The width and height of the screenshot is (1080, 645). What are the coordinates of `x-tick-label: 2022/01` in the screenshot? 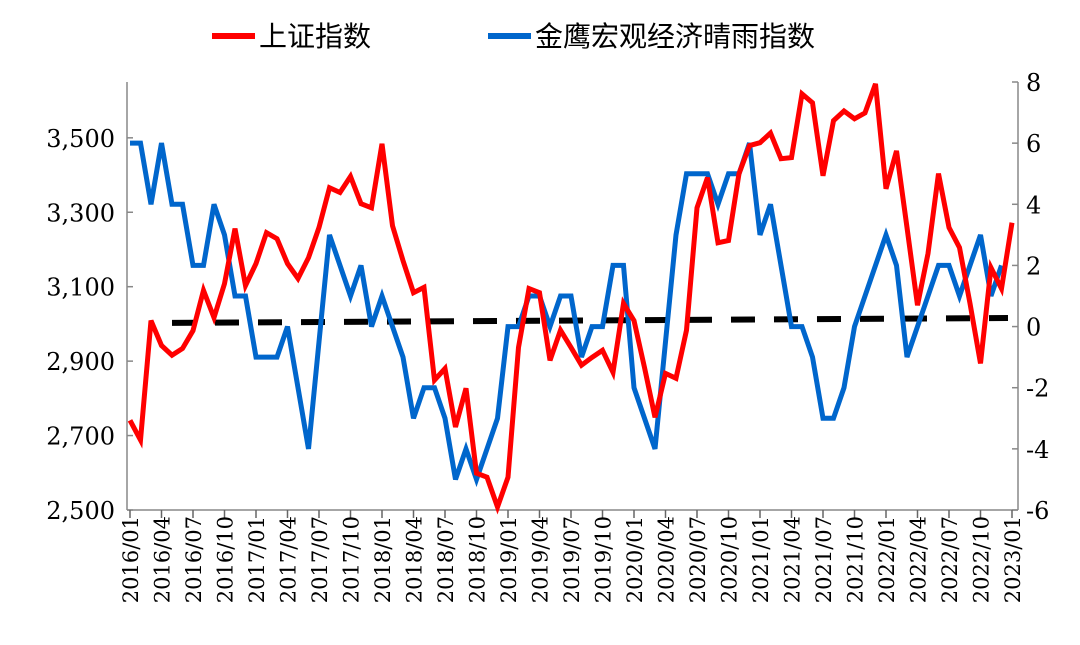 It's located at (887, 559).